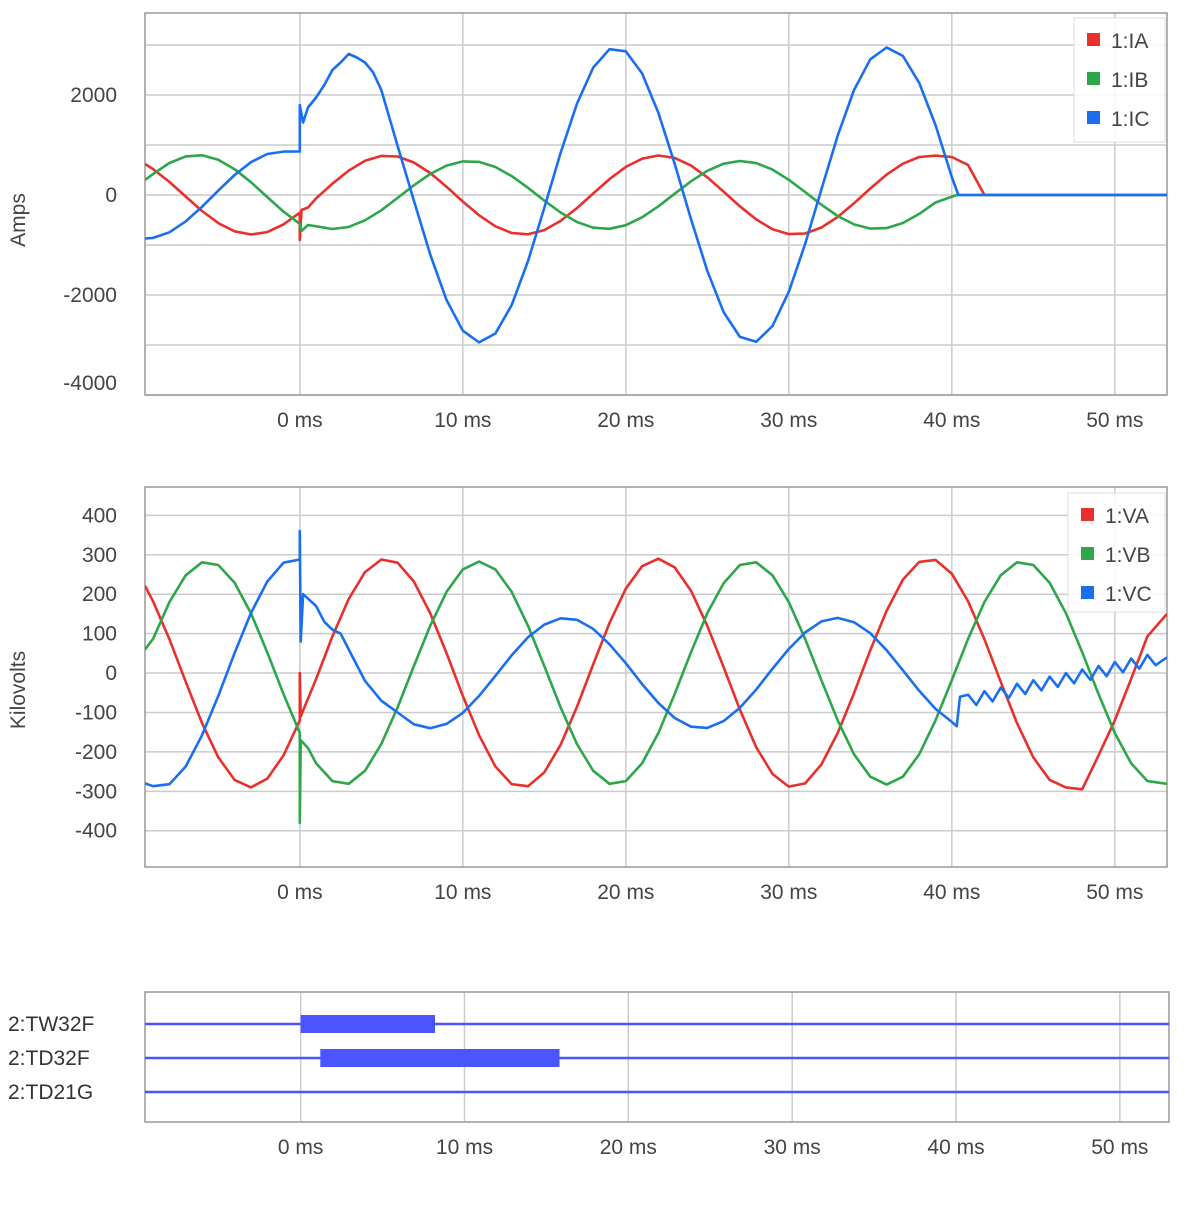  Describe the element at coordinates (588, 1024) in the screenshot. I see `digital-channel: 2:TW32F` at that location.